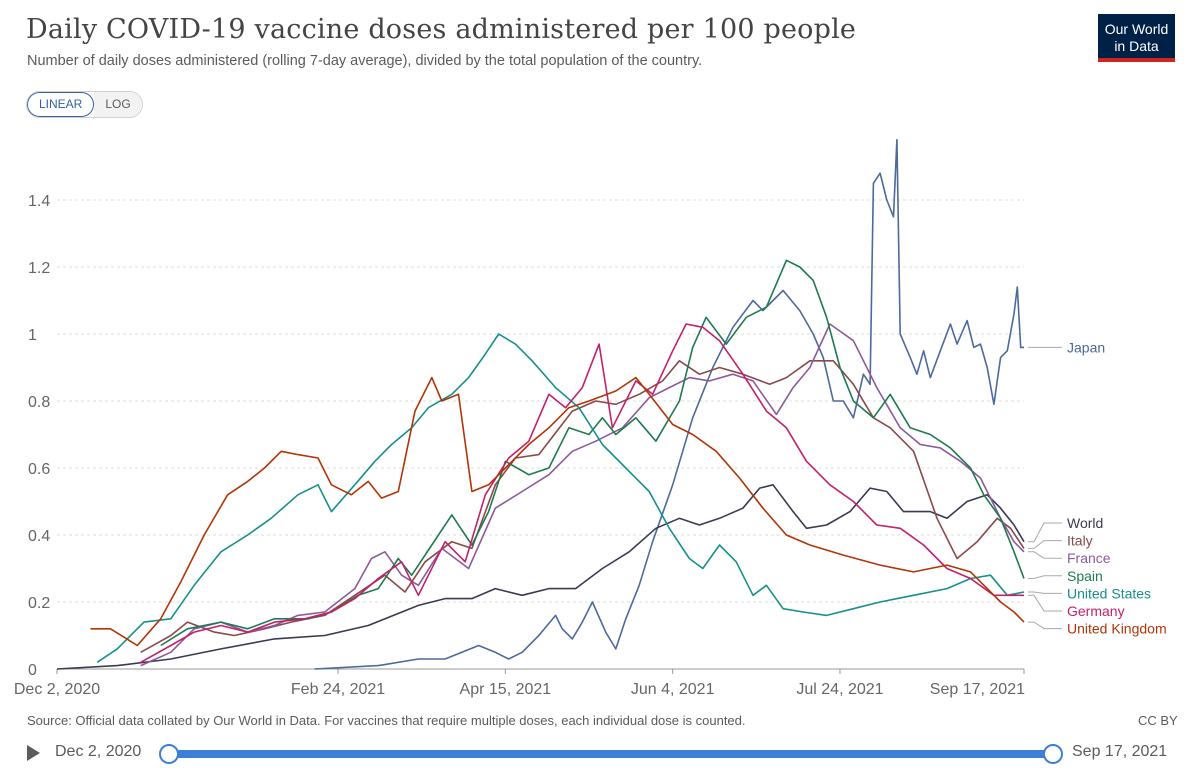  Describe the element at coordinates (57, 689) in the screenshot. I see `x-tick-label: Dec 2, 2020` at that location.